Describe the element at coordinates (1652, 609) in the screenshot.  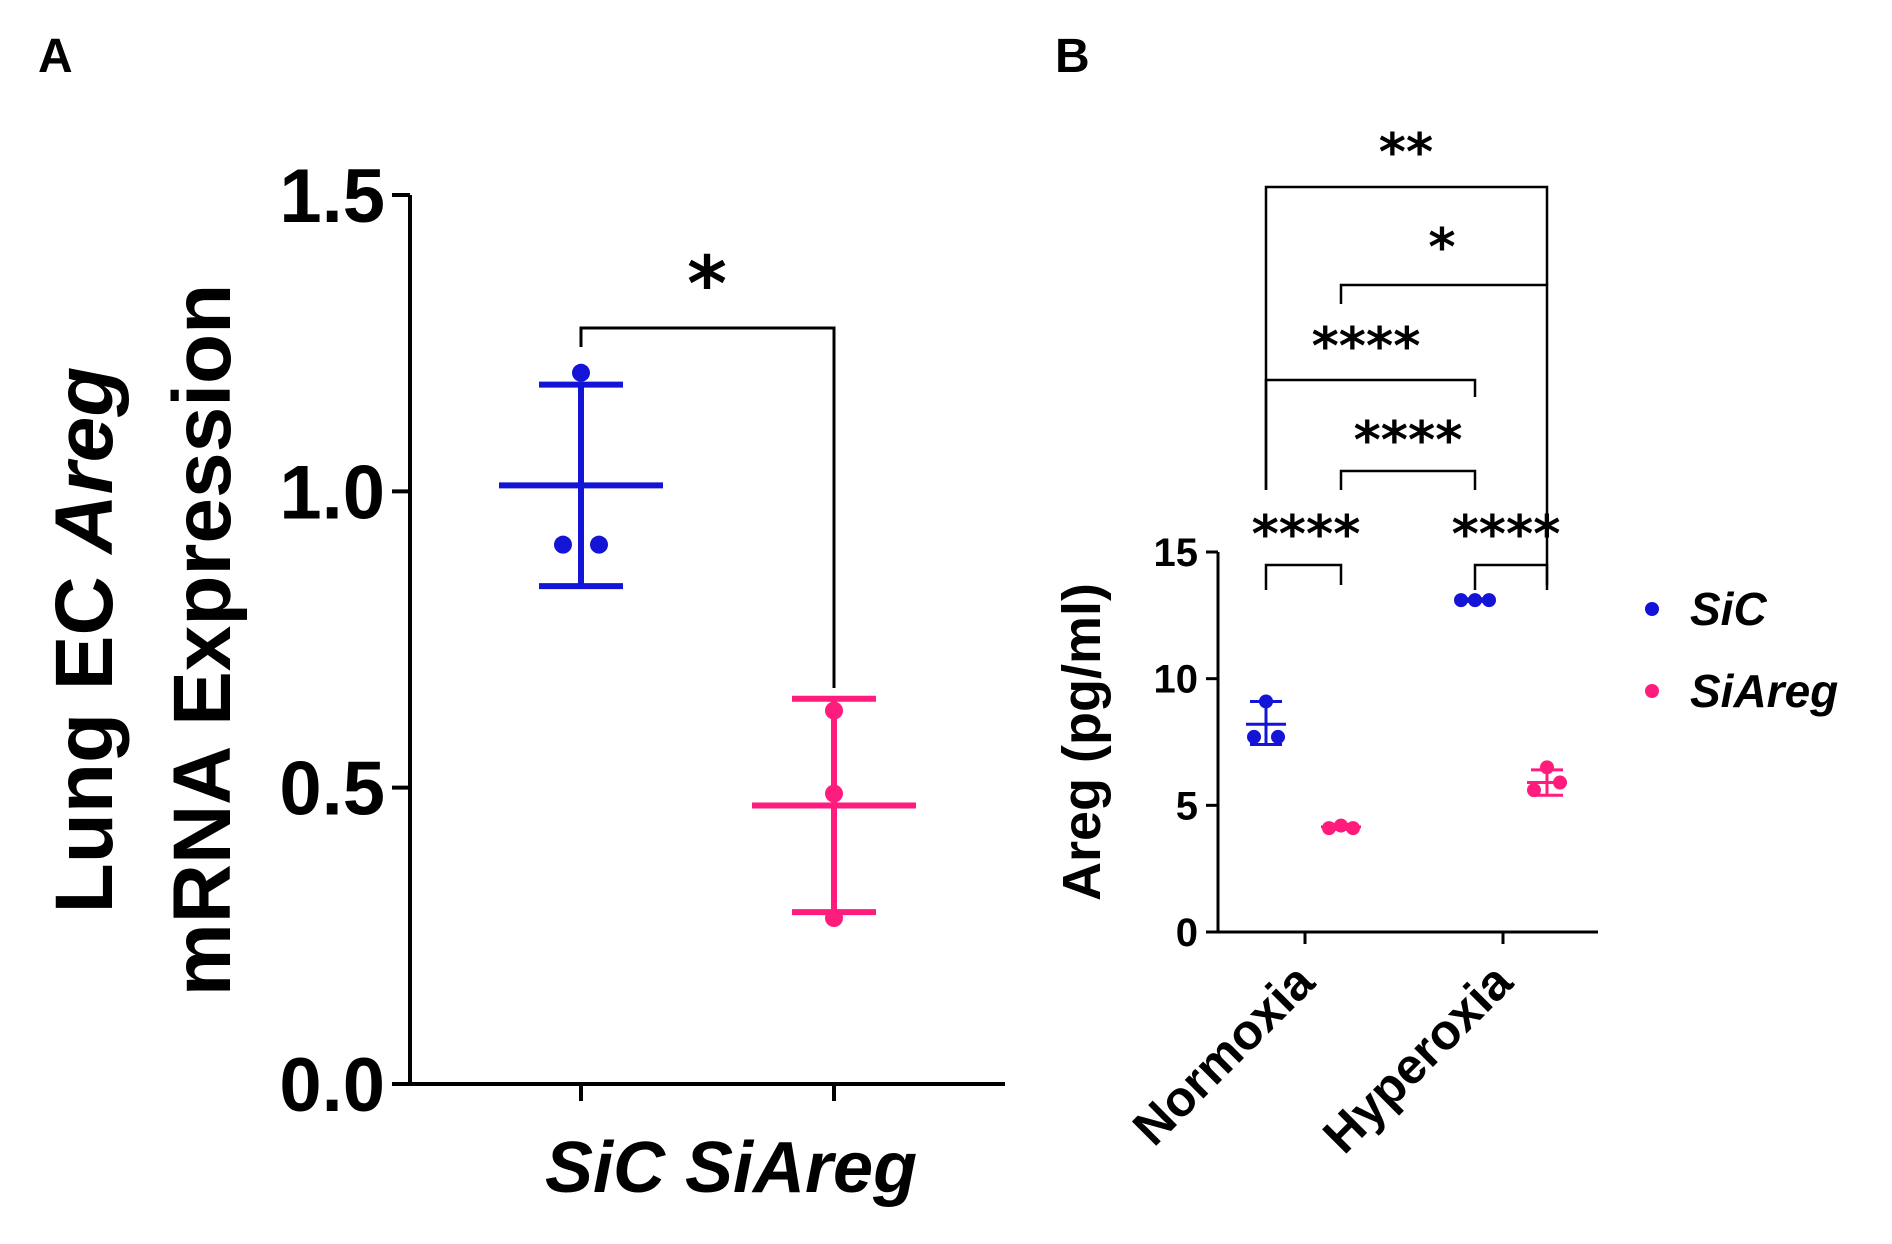
I see `legend-marker-sic` at that location.